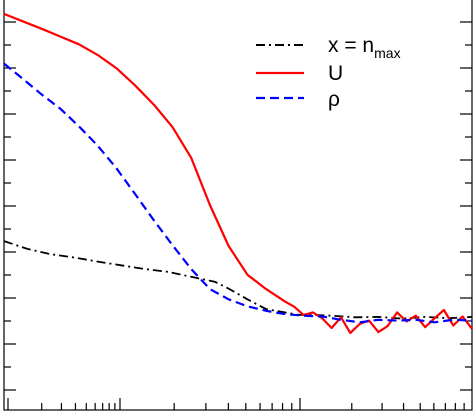  I want to click on legend-label-x-nmax: x = nmax, so click(364, 47).